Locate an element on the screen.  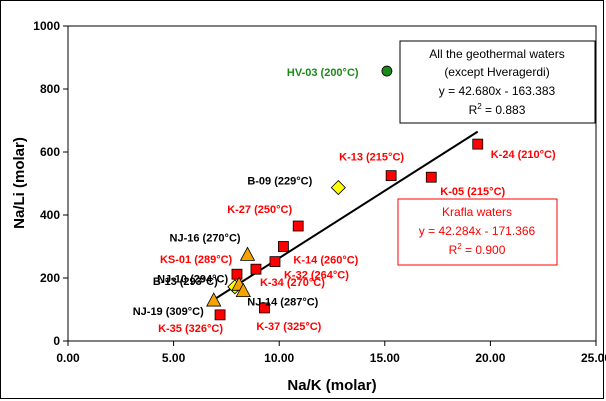
data-label: K-27 (250°C) is located at coordinates (259, 210).